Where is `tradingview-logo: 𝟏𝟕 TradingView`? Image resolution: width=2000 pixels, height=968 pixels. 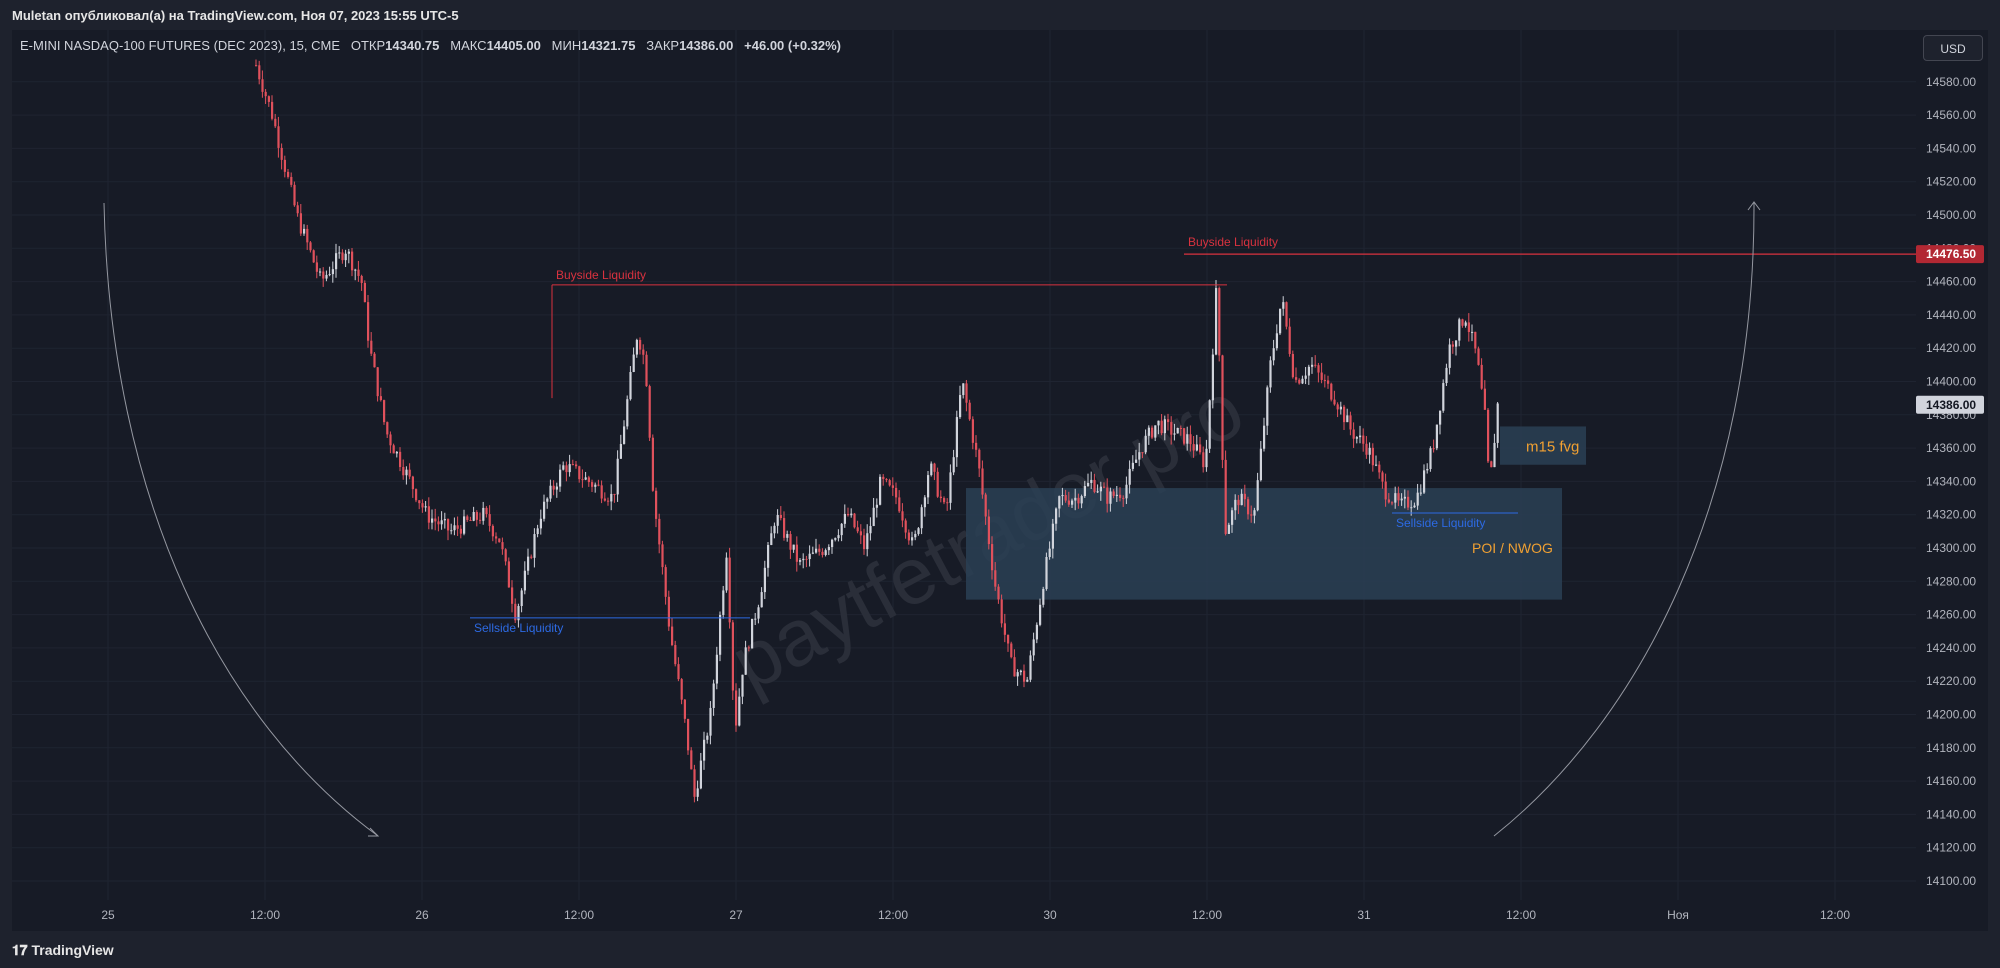
tradingview-logo: 𝟏𝟕 TradingView is located at coordinates (63, 950).